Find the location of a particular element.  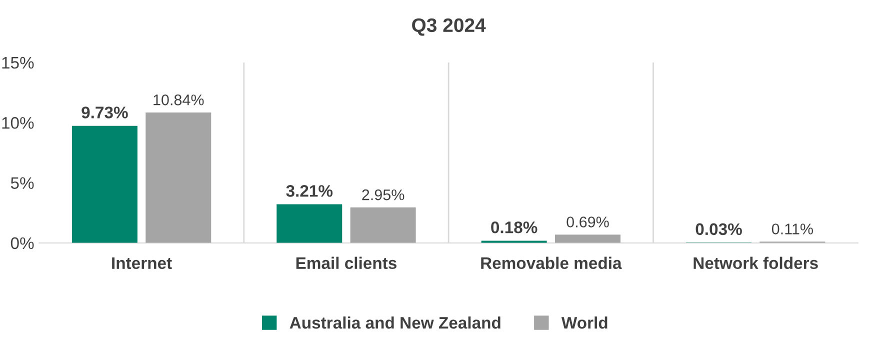

x-tick-label: Removable media is located at coordinates (551, 263).